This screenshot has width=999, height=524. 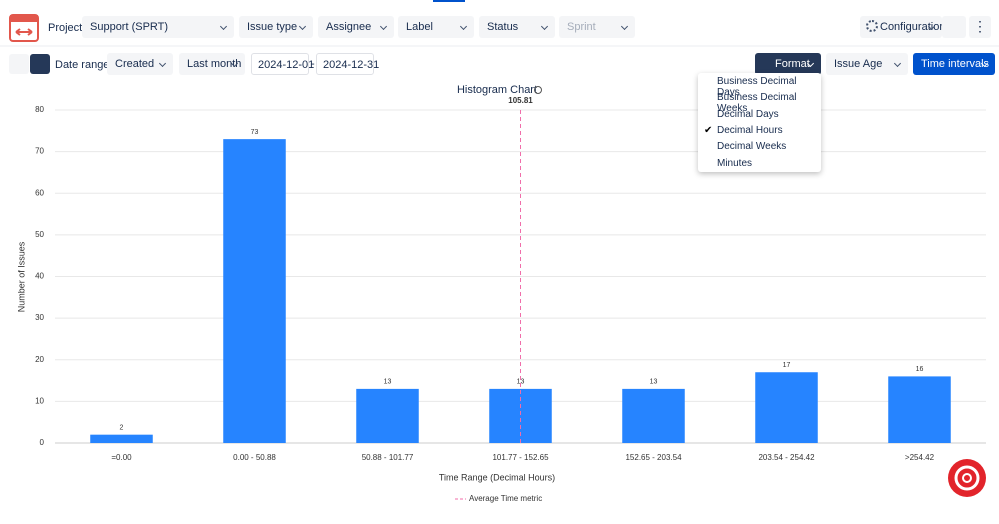 What do you see at coordinates (276, 27) in the screenshot?
I see `filter-select: Issue type` at bounding box center [276, 27].